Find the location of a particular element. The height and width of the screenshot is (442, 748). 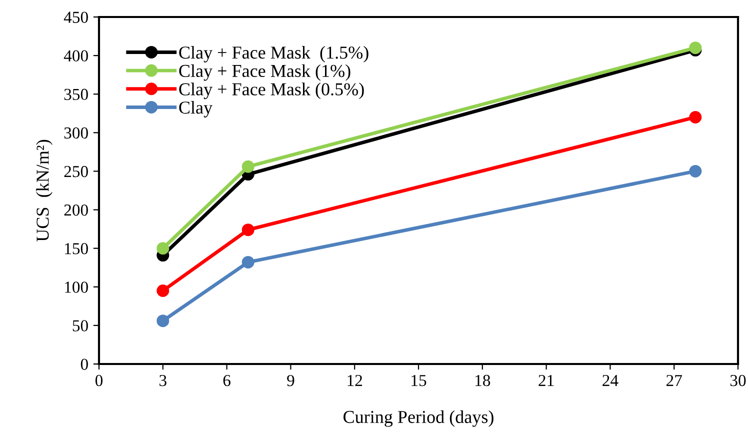

y-tick-label: 450 is located at coordinates (76, 17).